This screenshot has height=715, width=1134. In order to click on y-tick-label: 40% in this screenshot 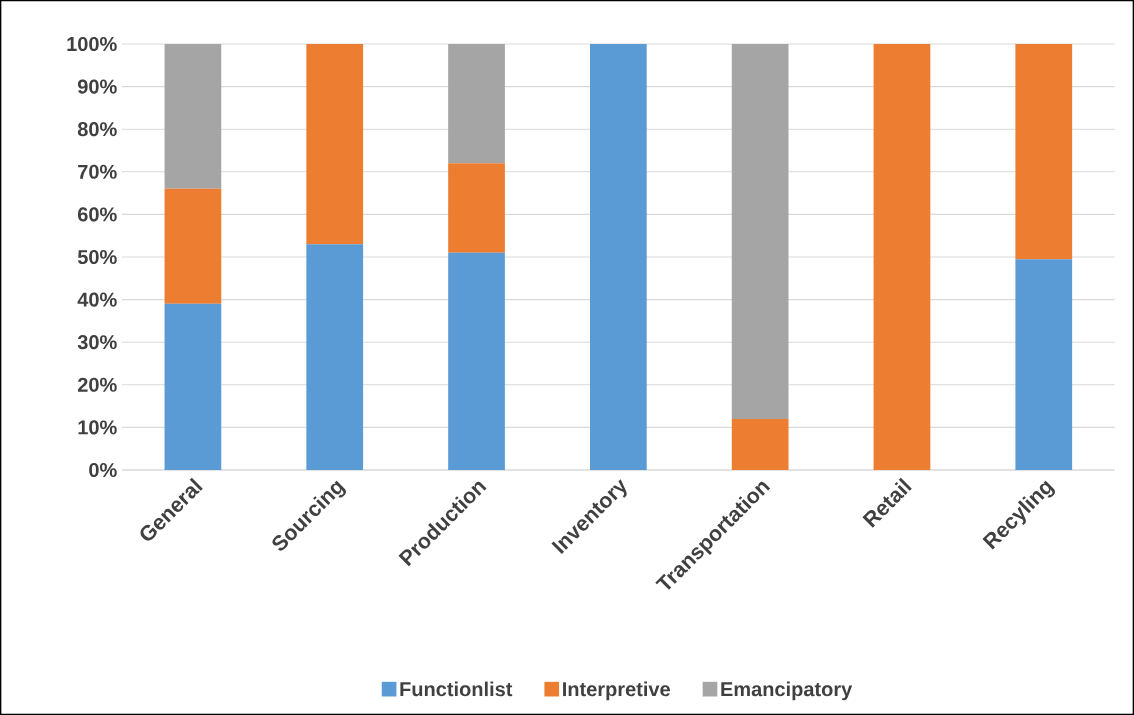, I will do `click(97, 299)`.